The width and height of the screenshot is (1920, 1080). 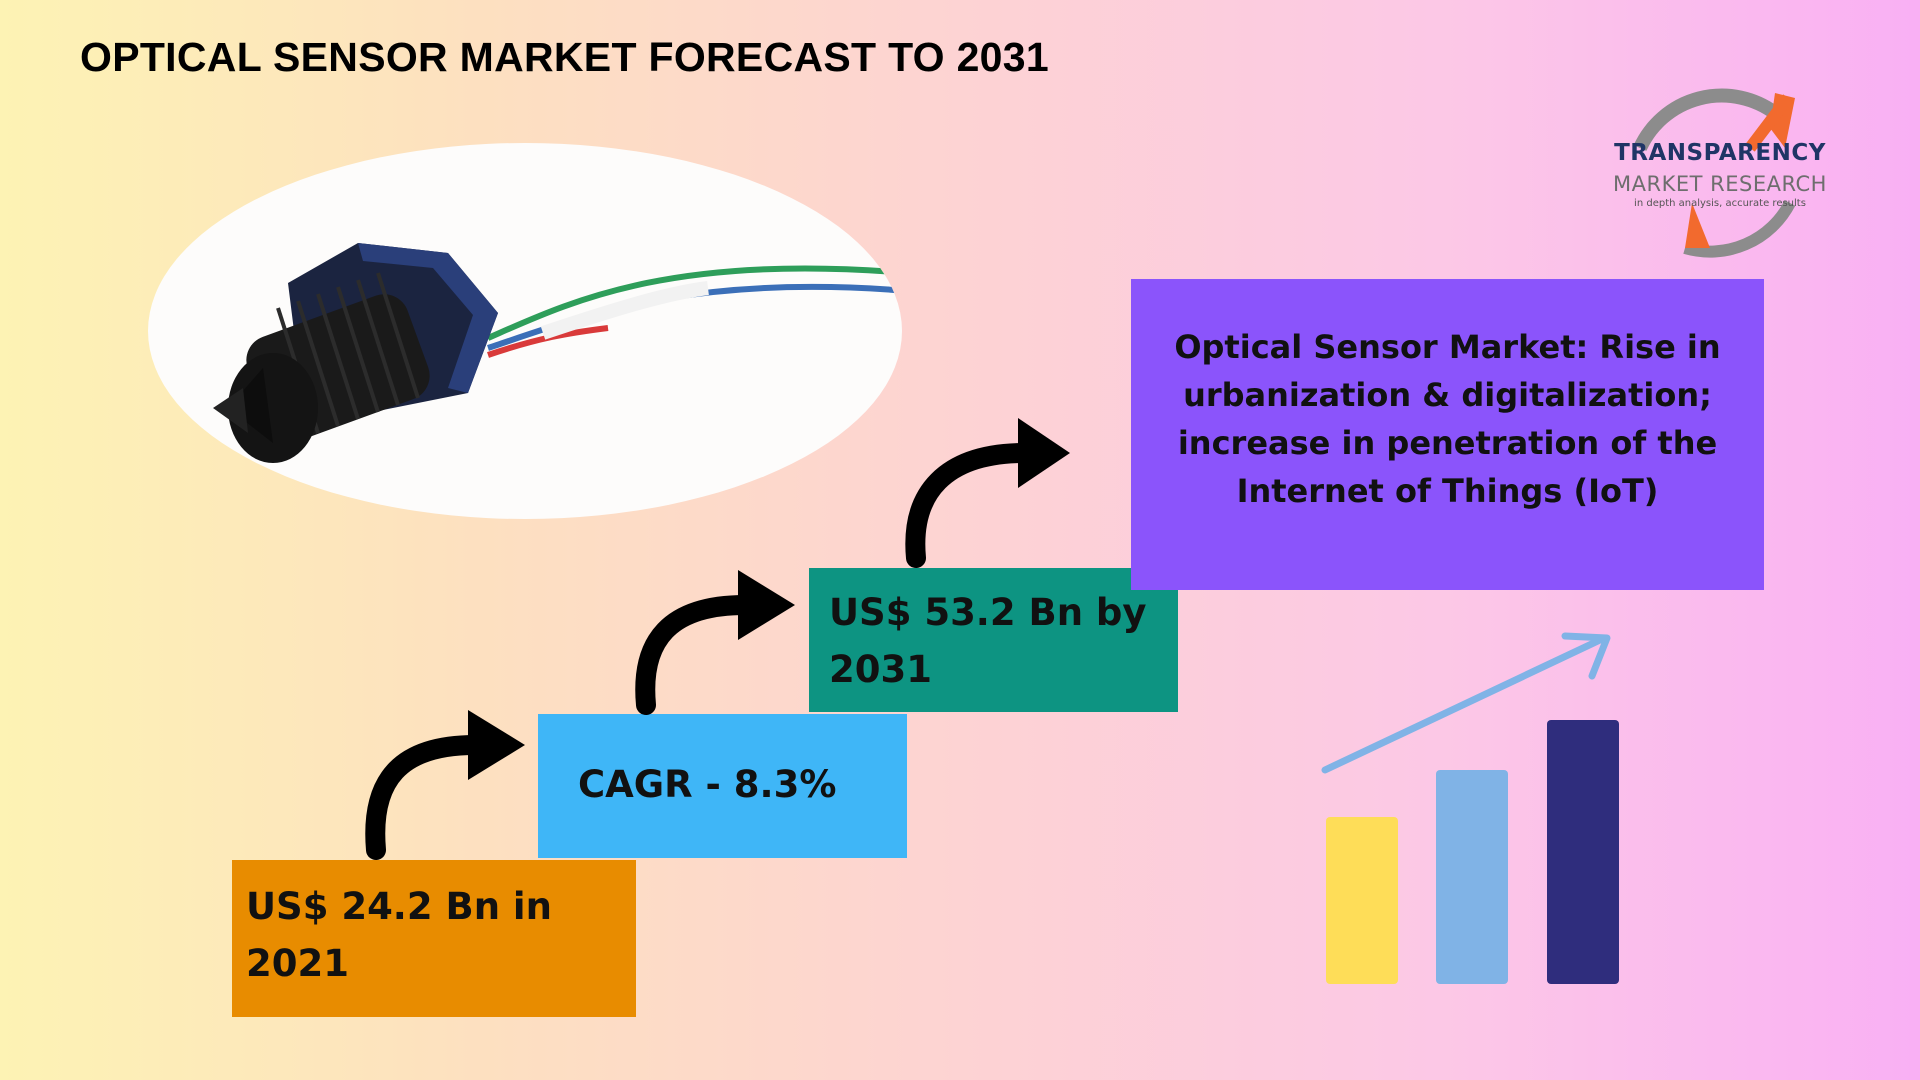 I want to click on step-cagr: CAGR - 8.3%, so click(x=722, y=786).